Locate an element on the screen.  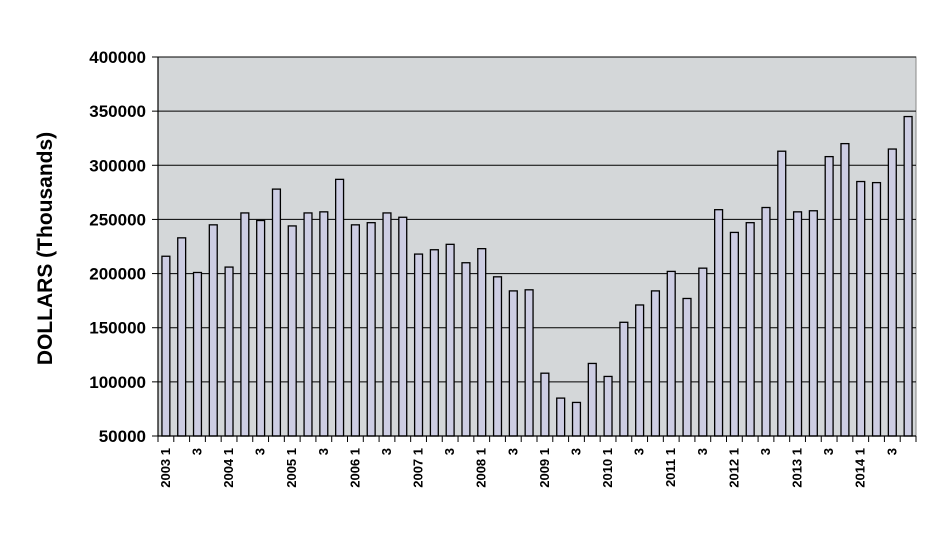
x-tick-label: 2008 1 is located at coordinates (481, 468).